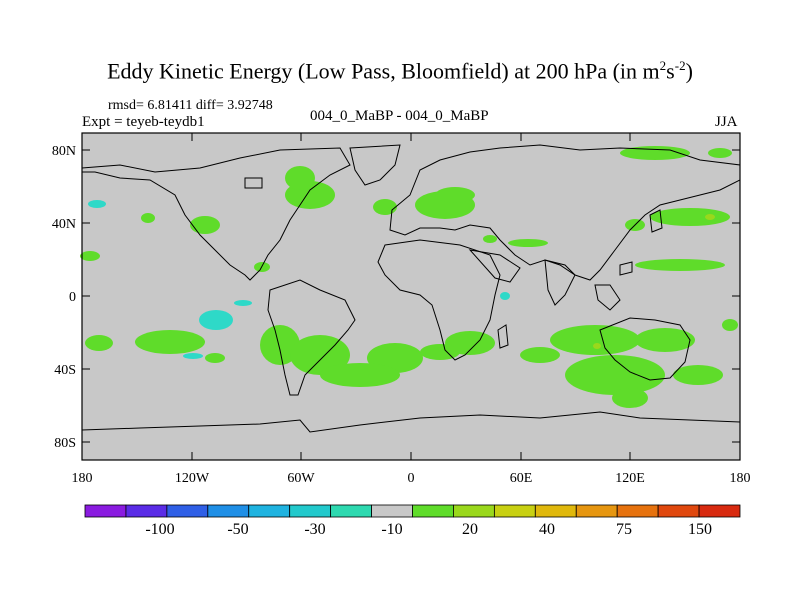 Image resolution: width=800 pixels, height=600 pixels. Describe the element at coordinates (190, 105) in the screenshot. I see `stats-text: rmsd= 6.81411 diff= 3.92748` at that location.